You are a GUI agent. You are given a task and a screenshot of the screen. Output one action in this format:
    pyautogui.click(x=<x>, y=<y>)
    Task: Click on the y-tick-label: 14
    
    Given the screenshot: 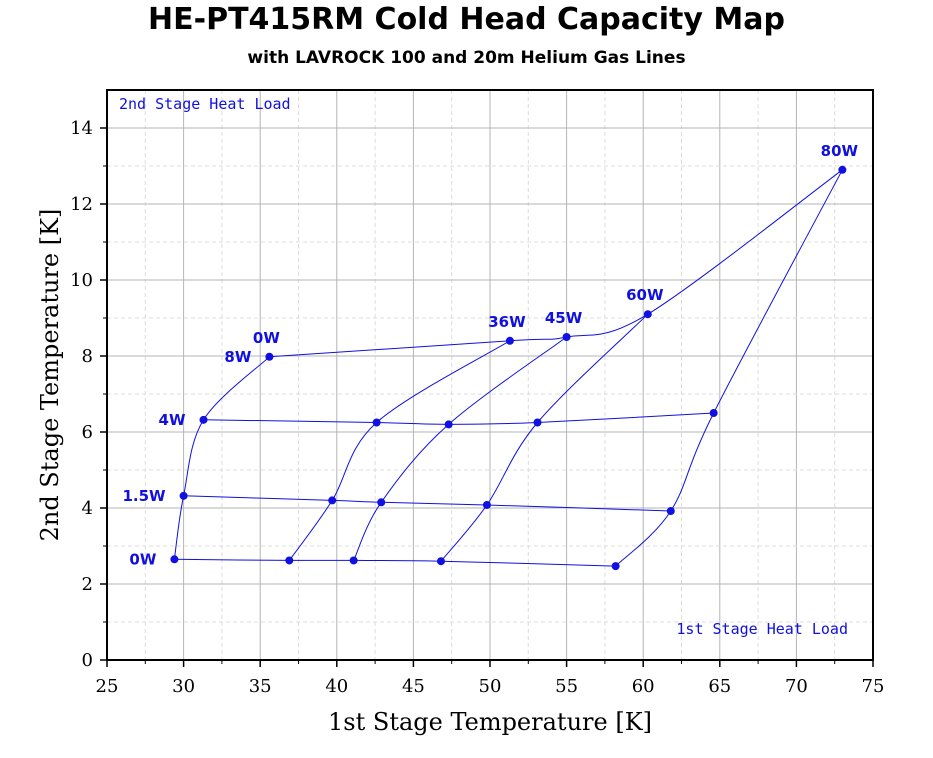 What is the action you would take?
    pyautogui.click(x=81, y=128)
    